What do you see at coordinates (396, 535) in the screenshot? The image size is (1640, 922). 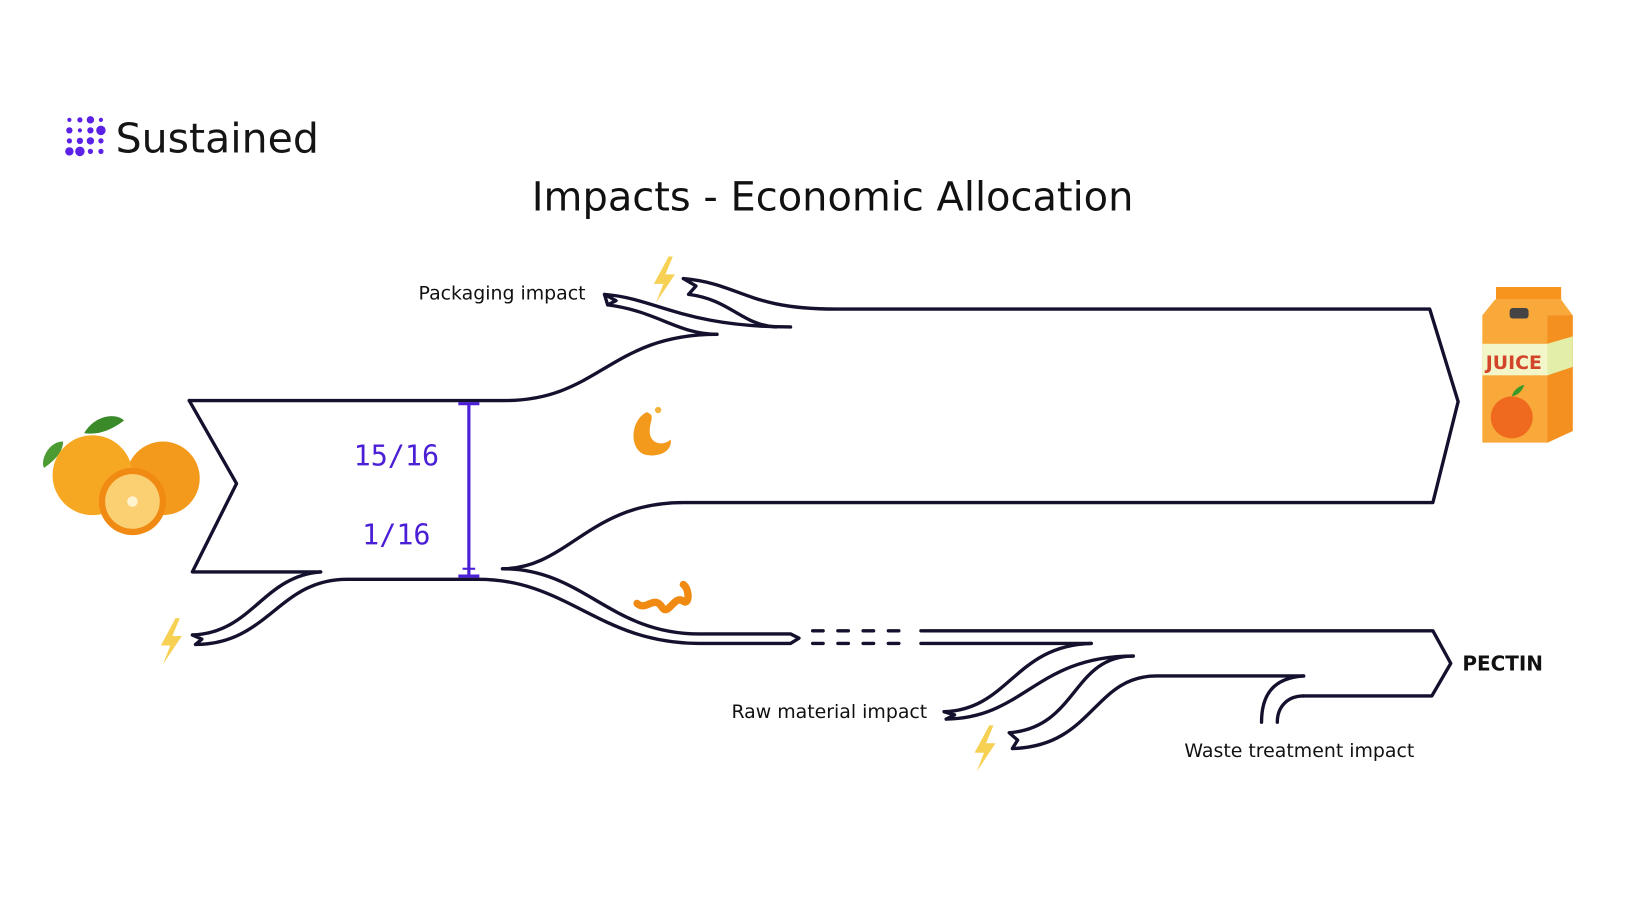 I see `pectin-share: 1/16` at bounding box center [396, 535].